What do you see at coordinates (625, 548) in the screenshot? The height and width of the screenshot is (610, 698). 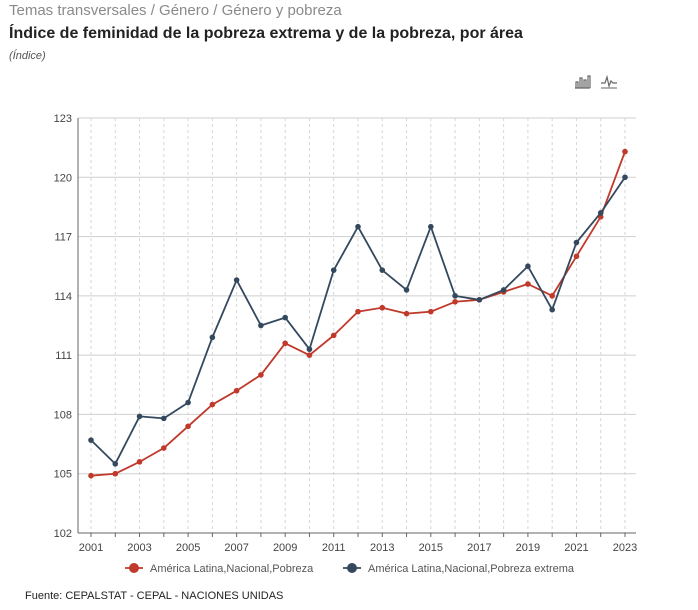 I see `x-tick-label: 2023` at bounding box center [625, 548].